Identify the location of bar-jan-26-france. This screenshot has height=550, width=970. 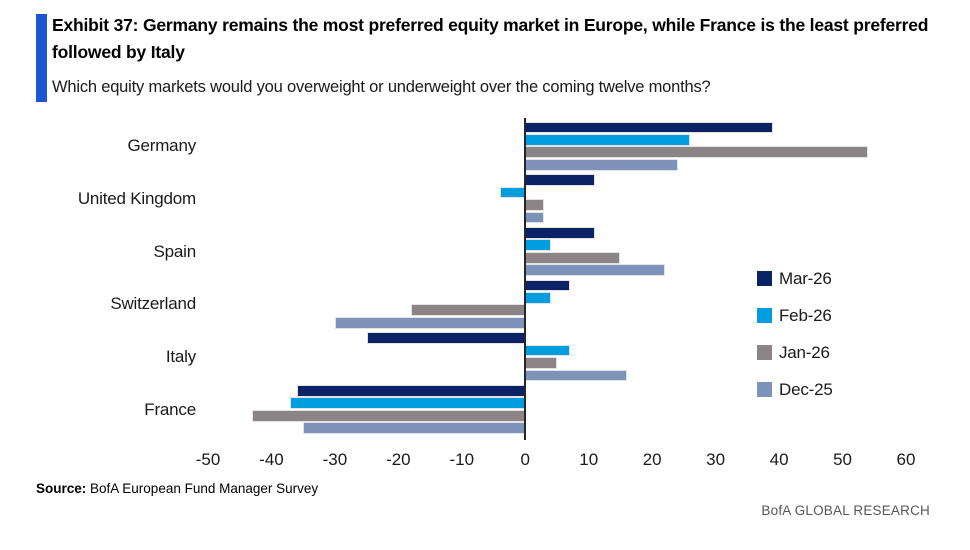
(389, 415).